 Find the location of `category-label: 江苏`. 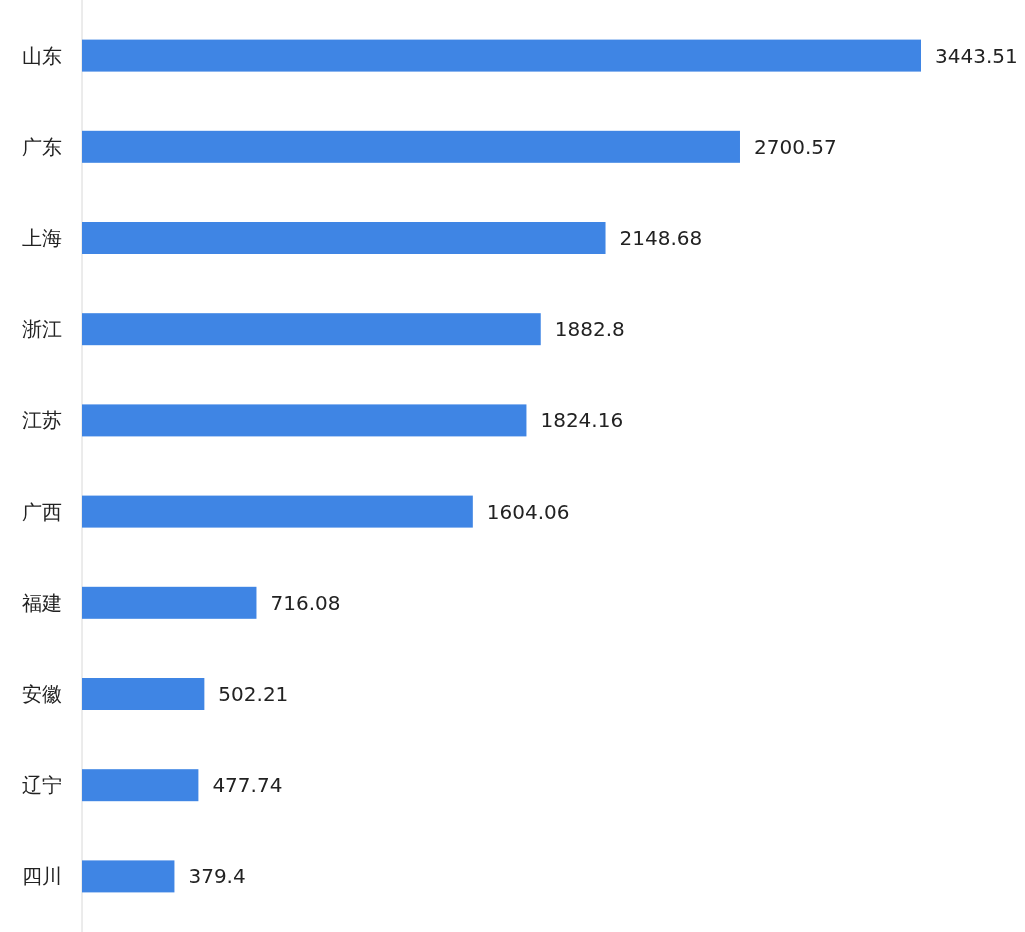

category-label: 江苏 is located at coordinates (42, 420).